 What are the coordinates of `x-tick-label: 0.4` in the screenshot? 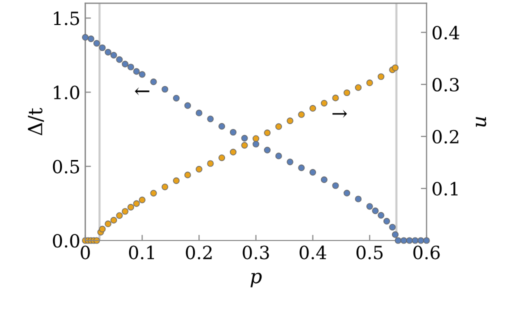 It's located at (313, 253).